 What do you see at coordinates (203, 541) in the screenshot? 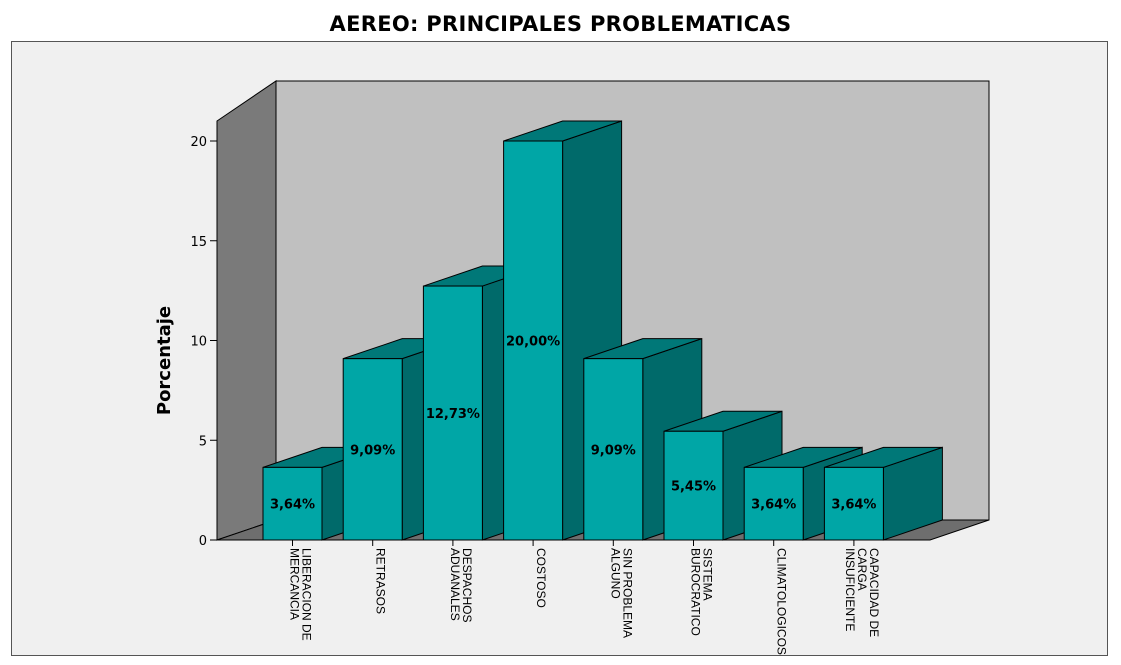
I see `y-tick-label: 0` at bounding box center [203, 541].